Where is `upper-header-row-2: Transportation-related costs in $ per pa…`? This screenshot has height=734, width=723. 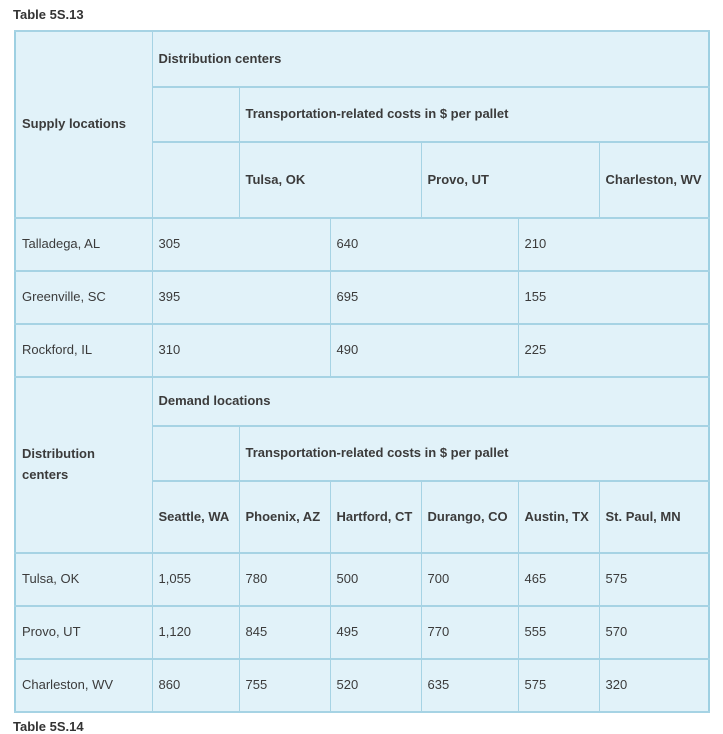
upper-header-row-2: Transportation-related costs in $ per pa… is located at coordinates (362, 114).